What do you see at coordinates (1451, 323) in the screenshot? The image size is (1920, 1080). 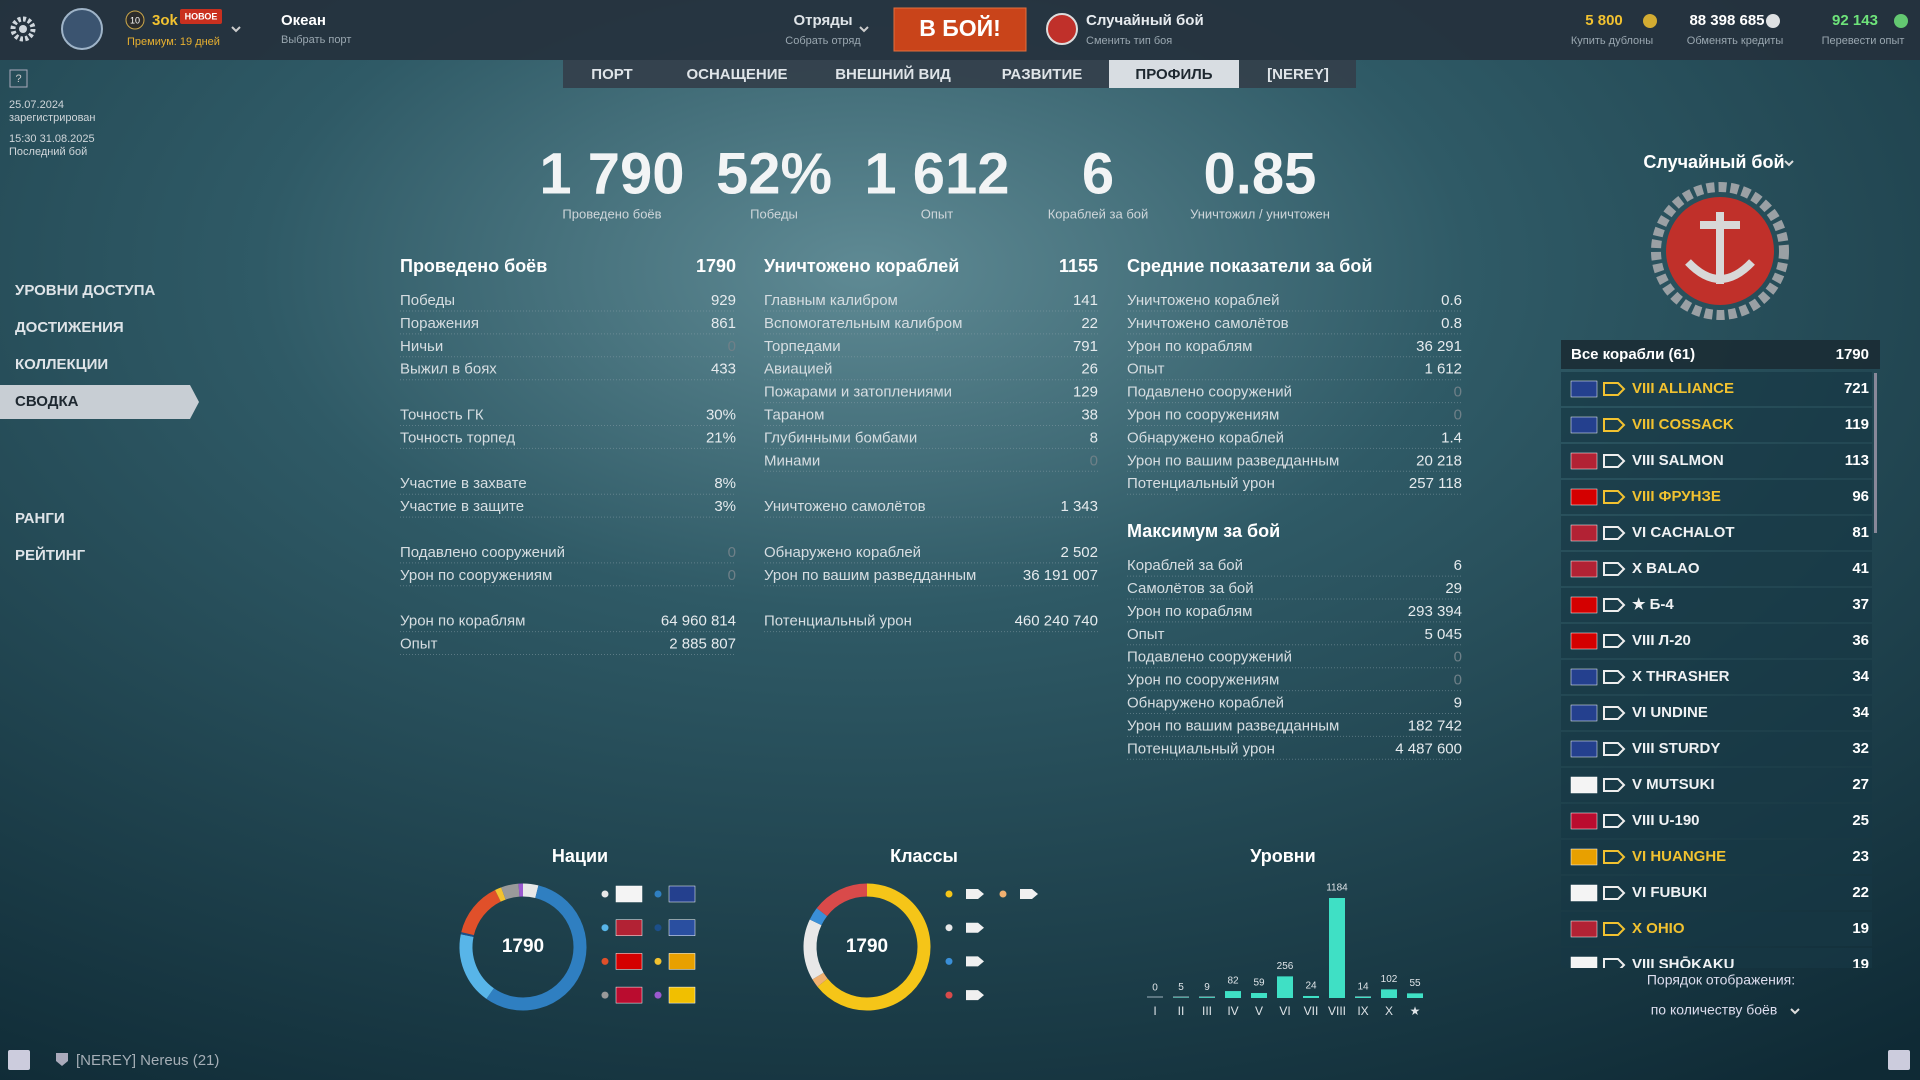 I see `stat-value: 0.8` at bounding box center [1451, 323].